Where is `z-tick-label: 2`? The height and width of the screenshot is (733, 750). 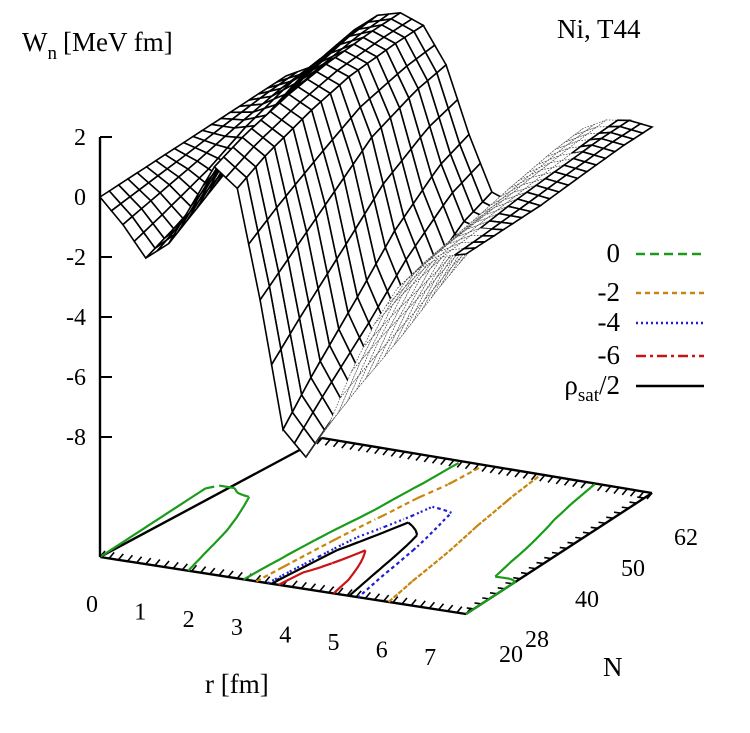 z-tick-label: 2 is located at coordinates (80, 138).